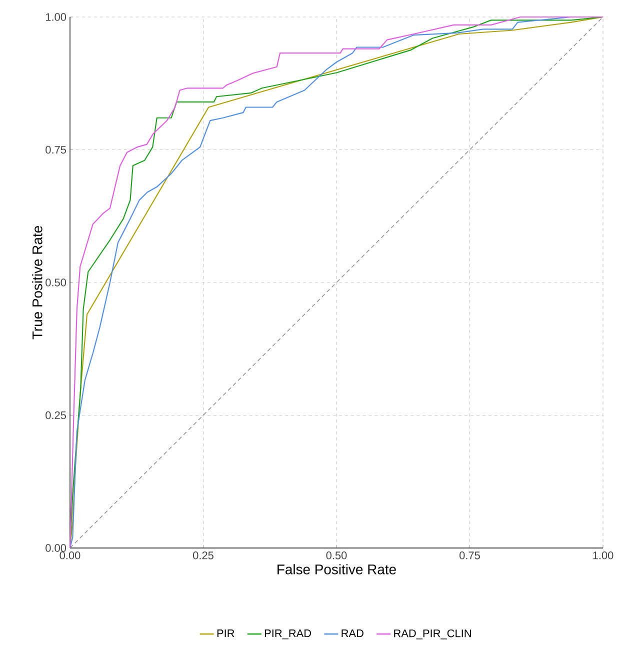 This screenshot has height=649, width=620. Describe the element at coordinates (353, 634) in the screenshot. I see `legend-label: RAD` at that location.